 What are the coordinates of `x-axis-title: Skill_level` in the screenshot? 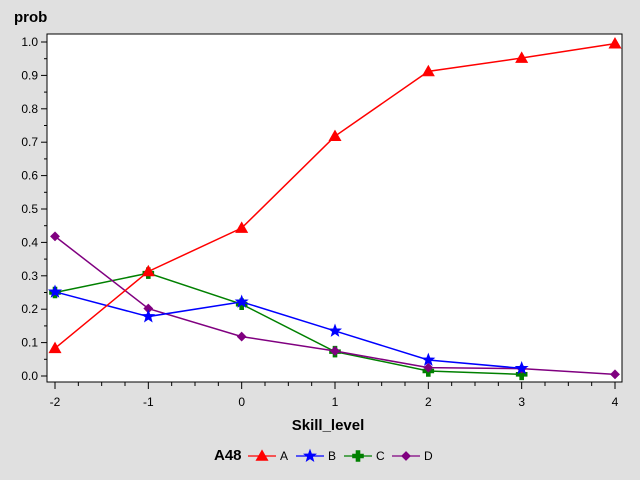 It's located at (328, 425).